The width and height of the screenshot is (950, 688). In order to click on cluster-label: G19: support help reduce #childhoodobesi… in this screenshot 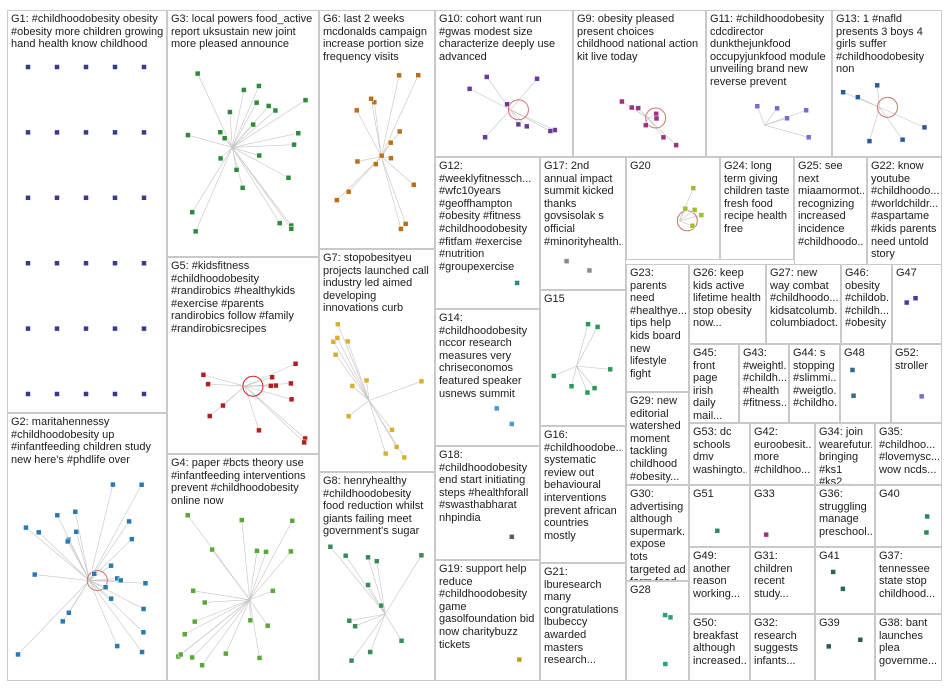, I will do `click(487, 607)`.